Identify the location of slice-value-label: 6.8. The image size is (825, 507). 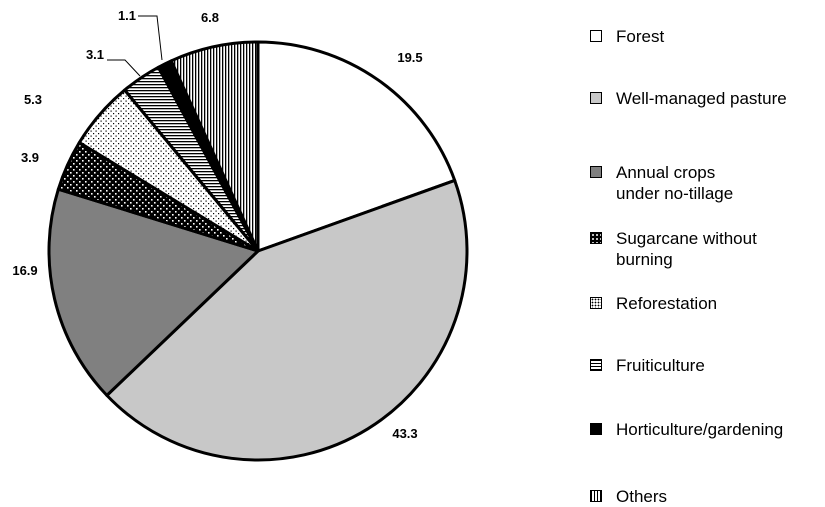
(210, 17).